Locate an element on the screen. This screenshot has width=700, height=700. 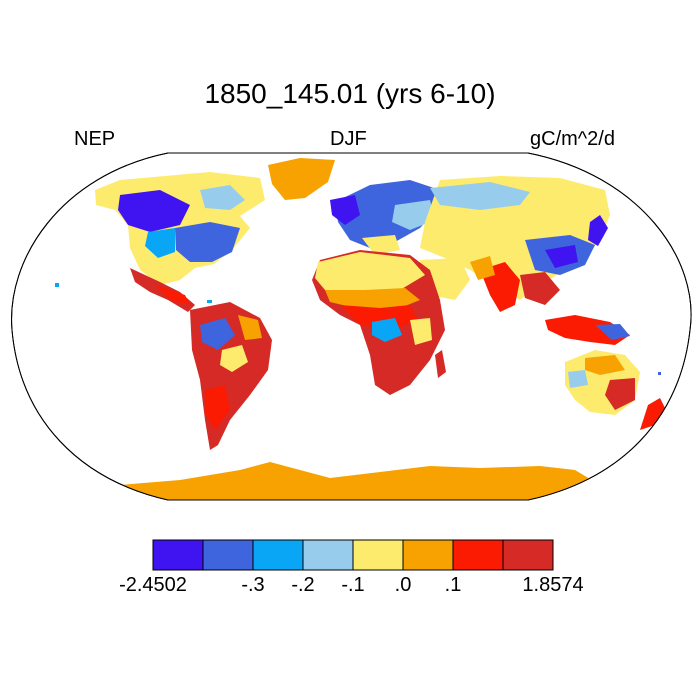
australia-lightblue is located at coordinates (578, 379).